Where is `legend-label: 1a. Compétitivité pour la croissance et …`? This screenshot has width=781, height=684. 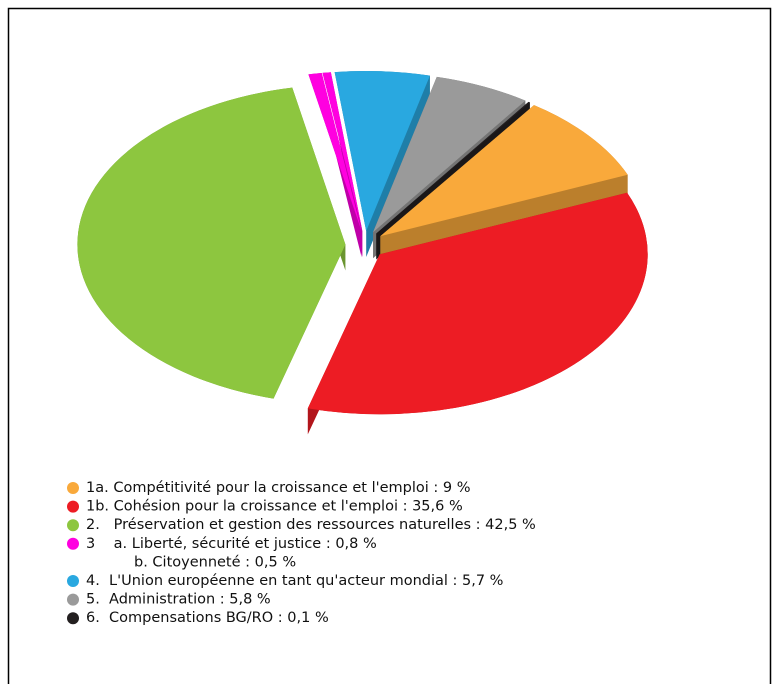
legend-label: 1a. Compétitivité pour la croissance et … is located at coordinates (278, 488).